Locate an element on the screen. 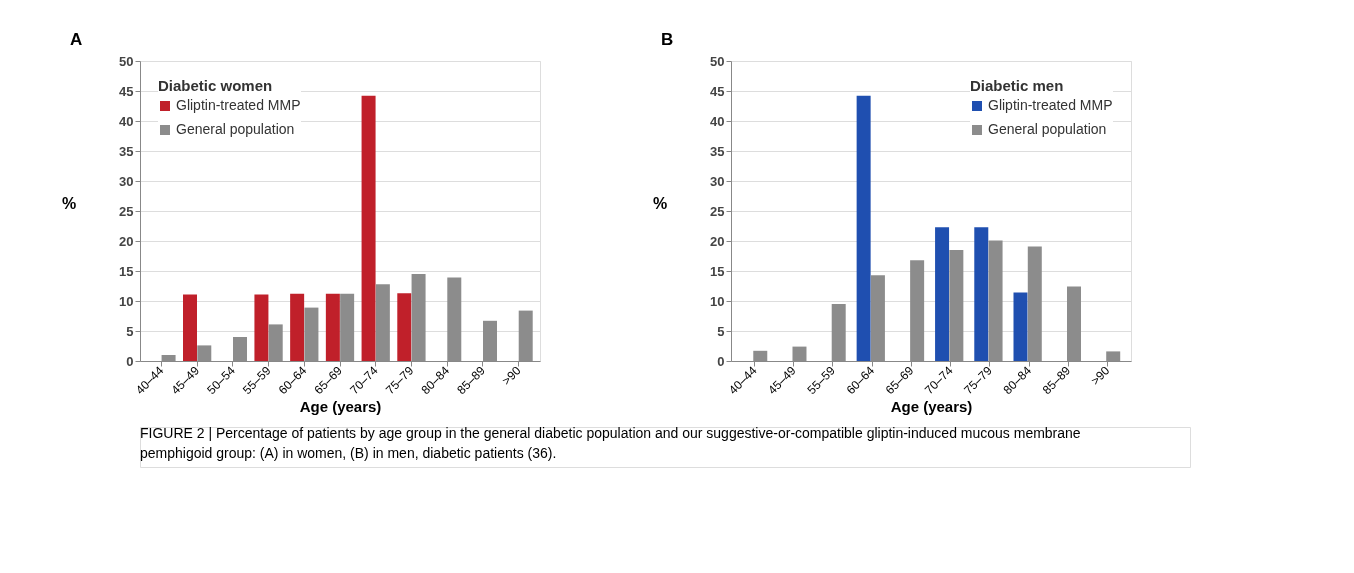  text: A is located at coordinates (76, 39).